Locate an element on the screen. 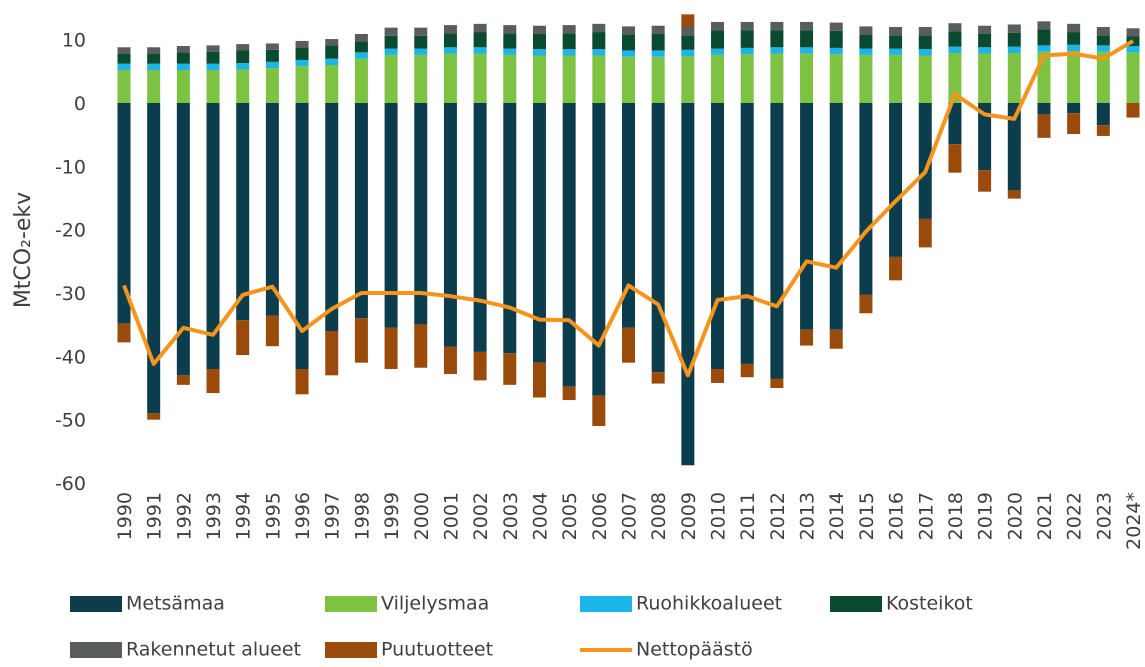  x-tick-label: 1999 is located at coordinates (392, 516).